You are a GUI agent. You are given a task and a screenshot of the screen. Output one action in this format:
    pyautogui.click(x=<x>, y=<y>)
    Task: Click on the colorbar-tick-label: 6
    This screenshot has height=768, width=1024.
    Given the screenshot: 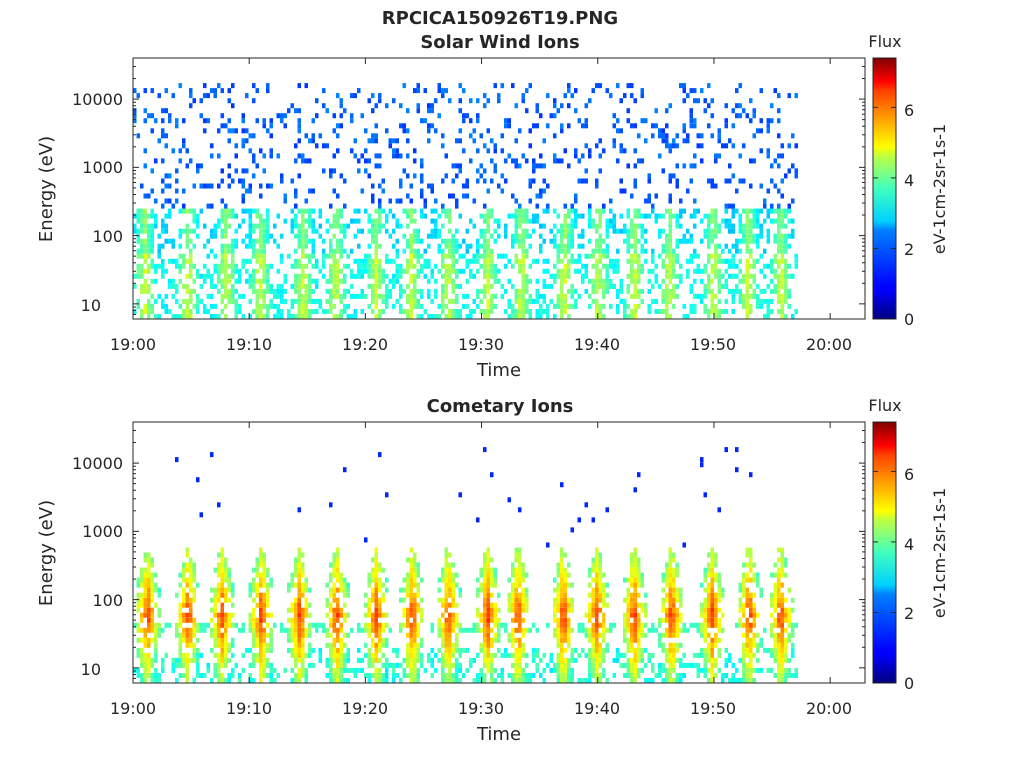 What is the action you would take?
    pyautogui.click(x=909, y=110)
    